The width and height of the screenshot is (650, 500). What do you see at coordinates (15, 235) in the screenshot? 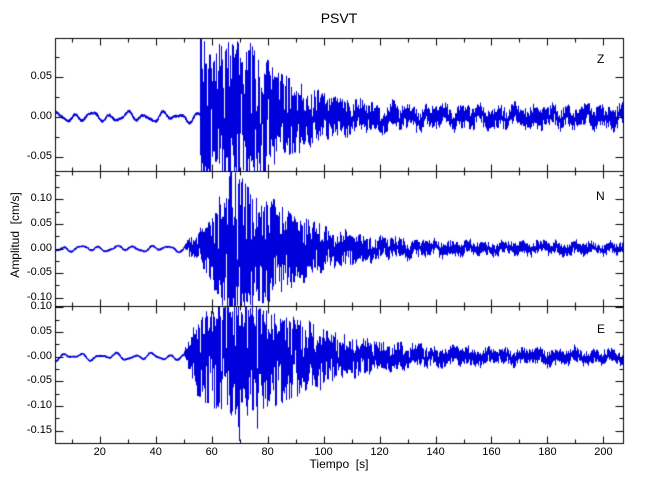
I see `y-axis-label: Amplitud [cm/s]` at bounding box center [15, 235].